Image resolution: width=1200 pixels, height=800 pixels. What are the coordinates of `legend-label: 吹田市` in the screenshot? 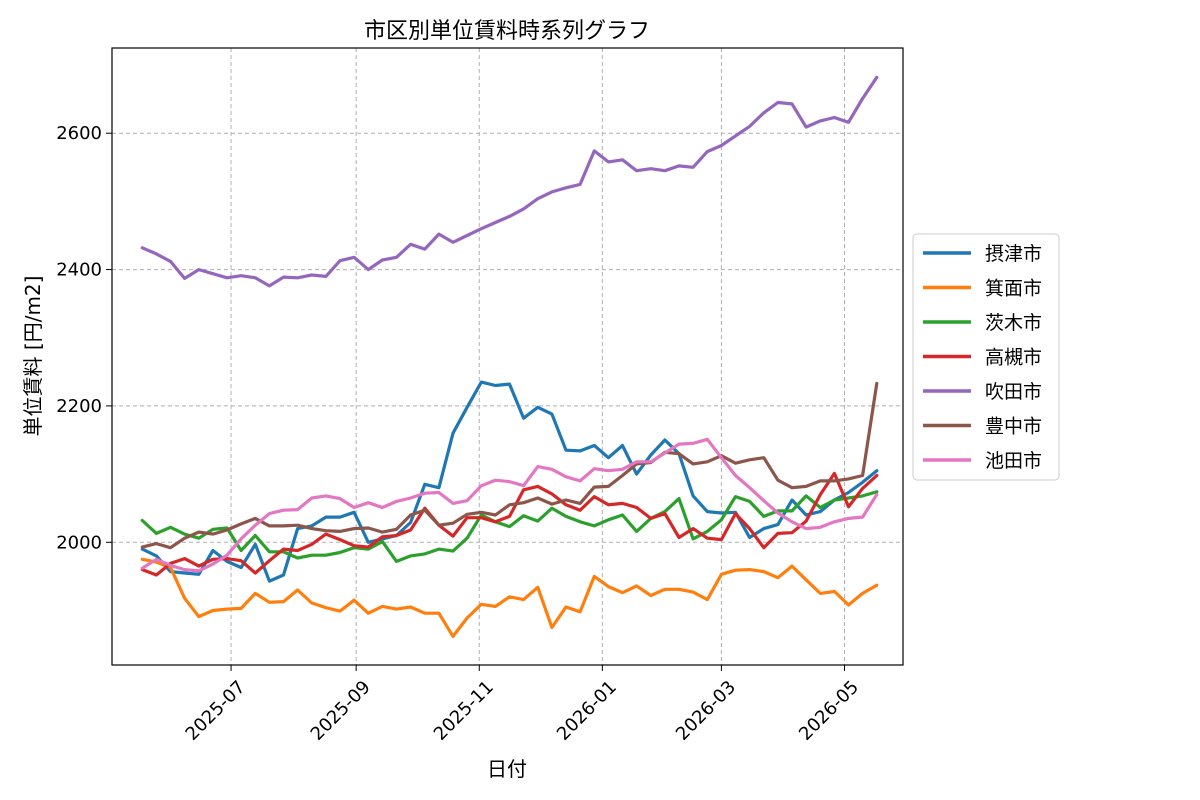 It's located at (1013, 392).